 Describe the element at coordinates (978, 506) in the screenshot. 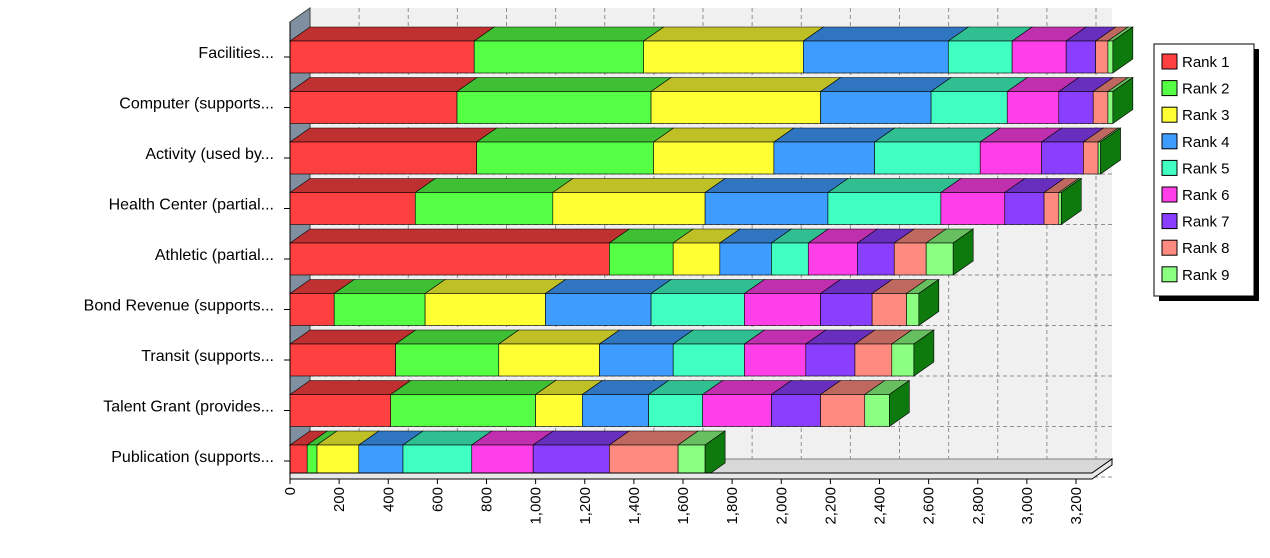

I see `x-tick-label: 2,800` at that location.